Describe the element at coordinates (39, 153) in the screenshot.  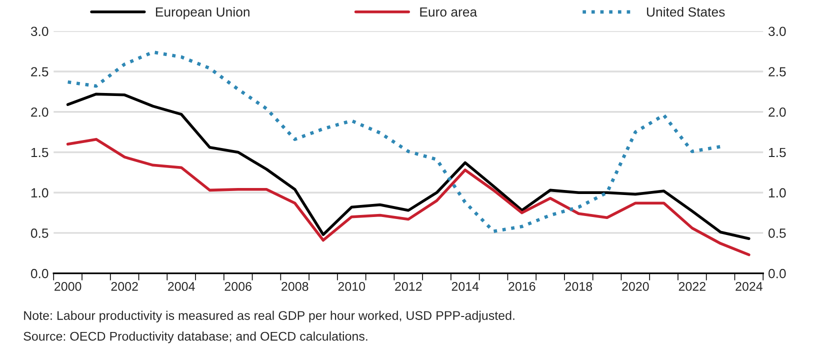
I see `y-tick-label: 1.5` at that location.